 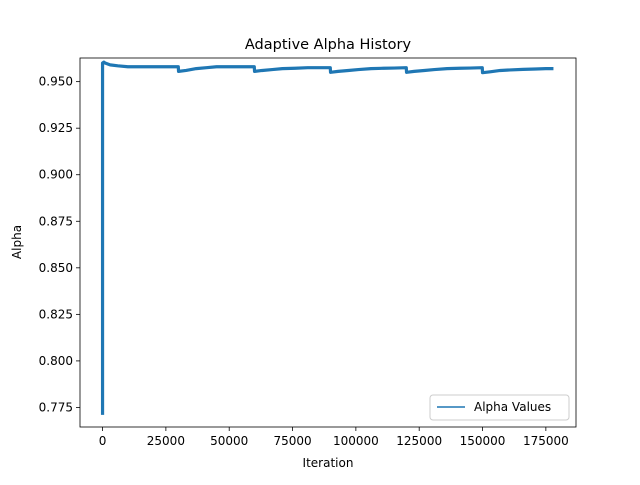 I want to click on y-tick-label: 0.950, so click(x=56, y=82).